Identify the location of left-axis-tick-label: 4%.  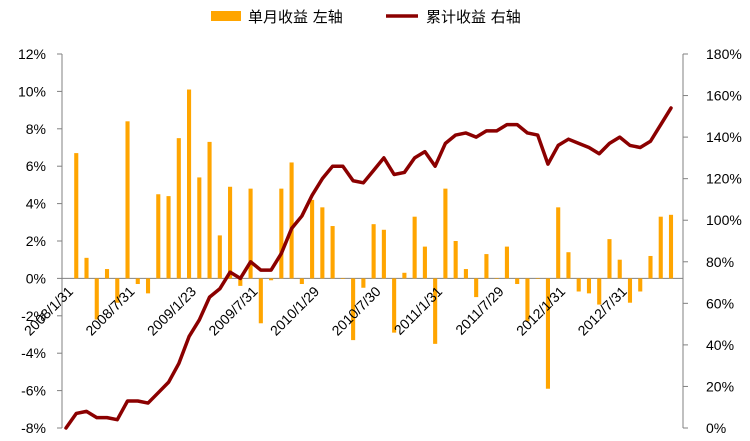
(36, 204).